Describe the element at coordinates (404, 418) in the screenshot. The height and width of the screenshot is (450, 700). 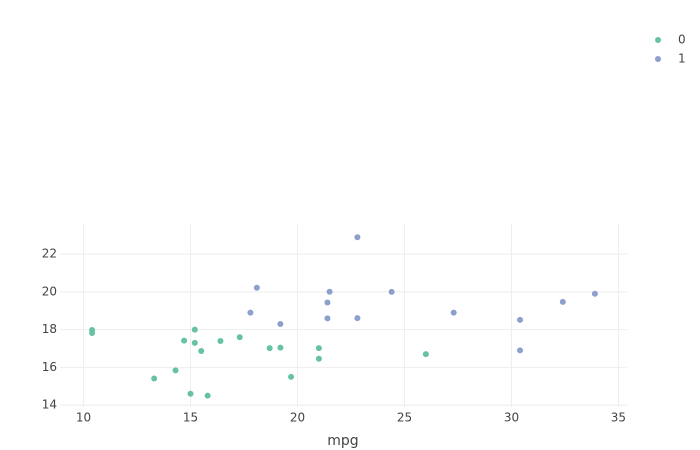
I see `x-tick-label: 25` at that location.